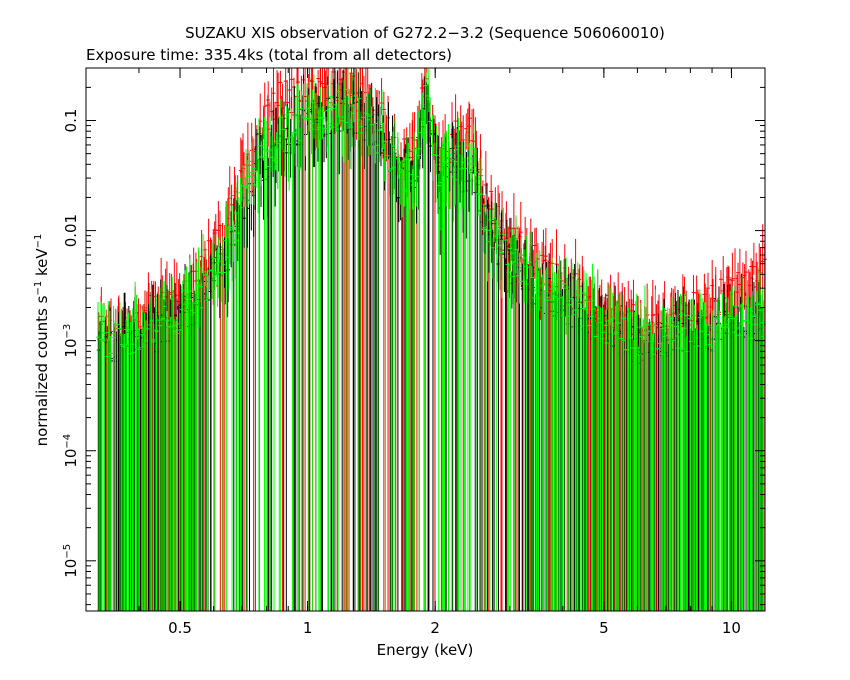  Describe the element at coordinates (38, 288) in the screenshot. I see `y-label-sup1: −1` at that location.